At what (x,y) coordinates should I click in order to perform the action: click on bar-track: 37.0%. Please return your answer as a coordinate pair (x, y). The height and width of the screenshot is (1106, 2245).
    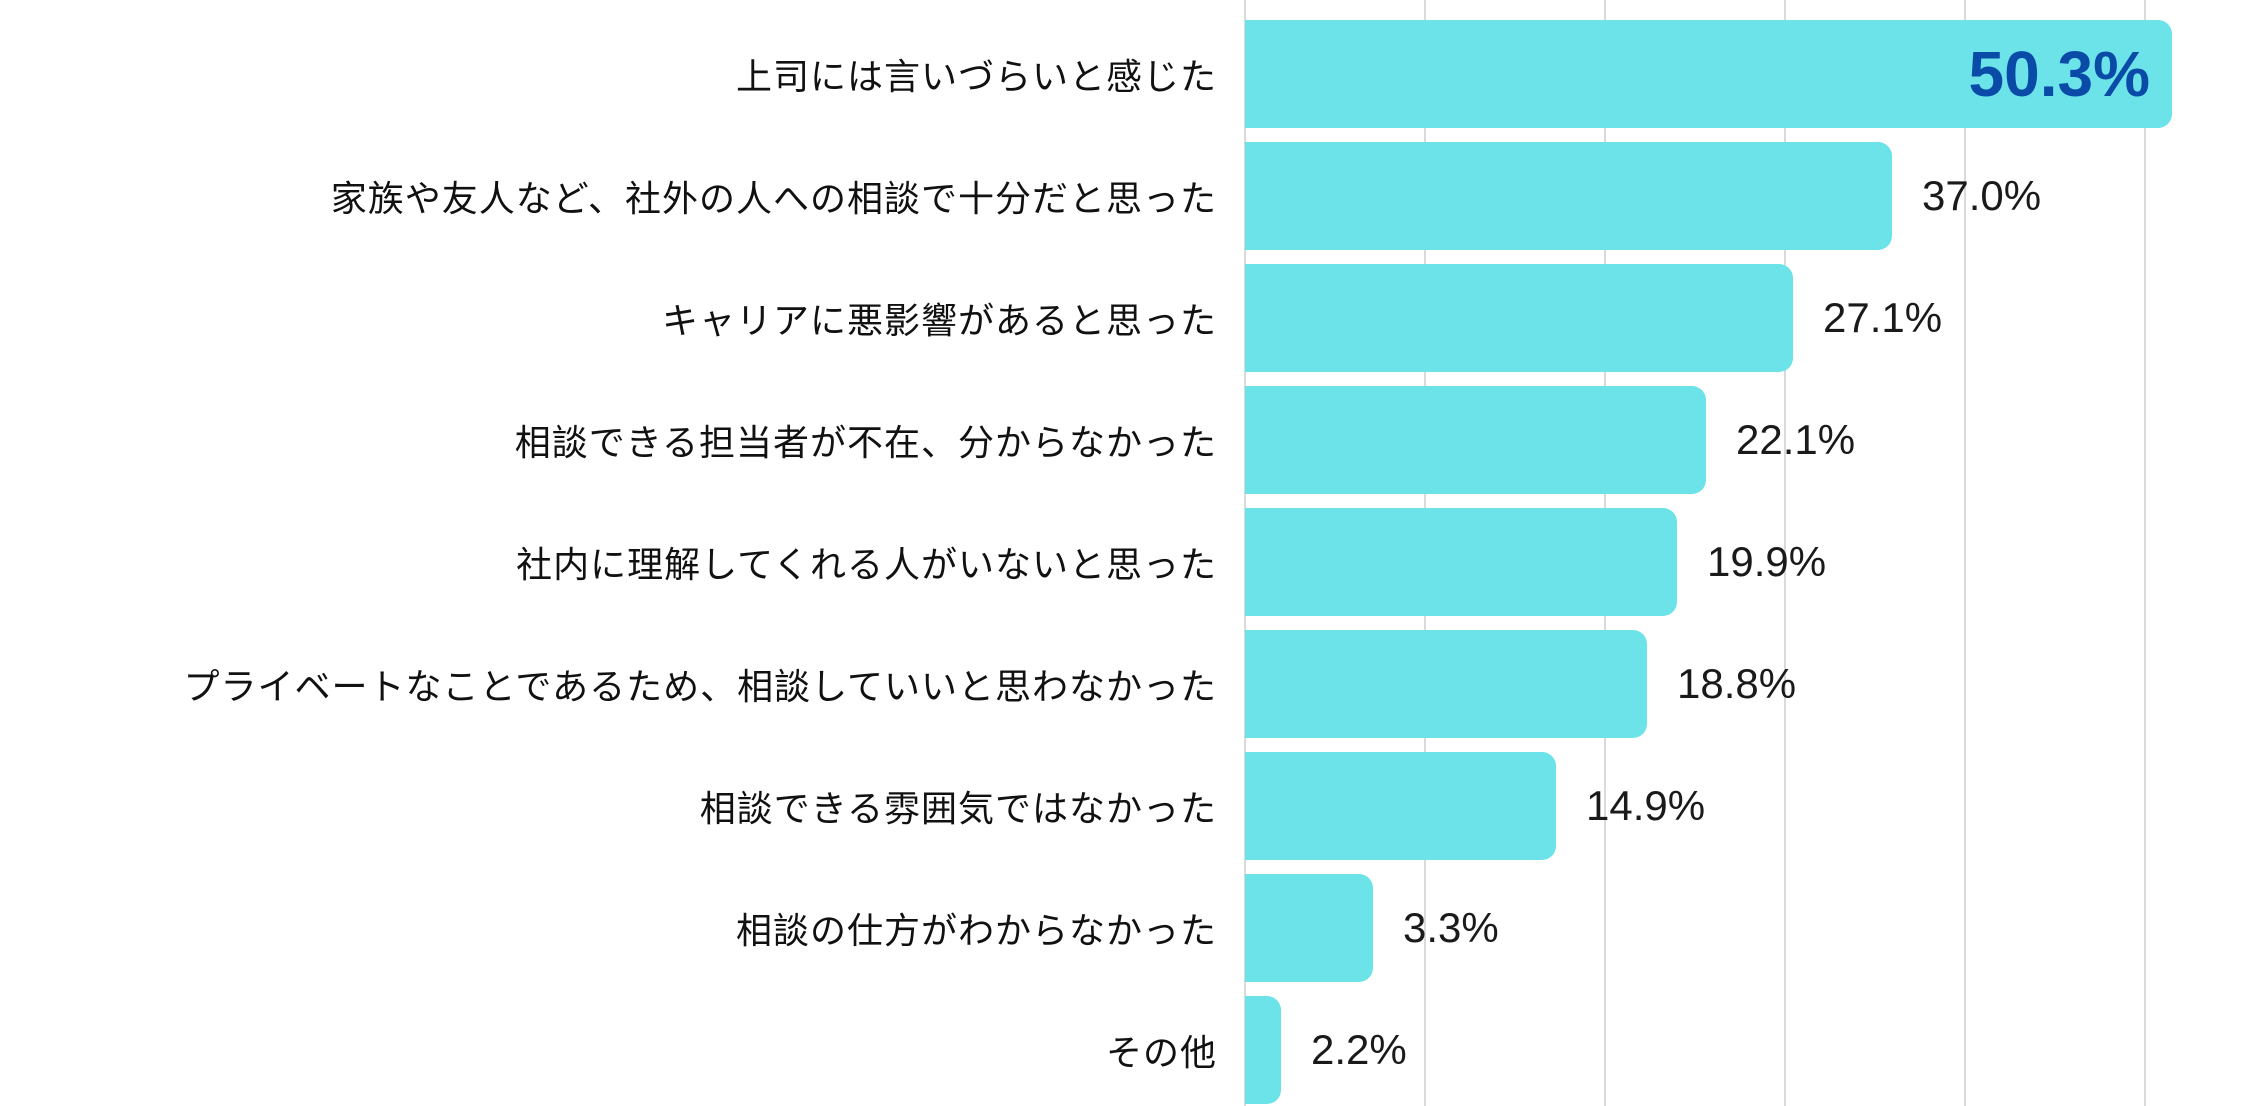
    Looking at the image, I should click on (1745, 196).